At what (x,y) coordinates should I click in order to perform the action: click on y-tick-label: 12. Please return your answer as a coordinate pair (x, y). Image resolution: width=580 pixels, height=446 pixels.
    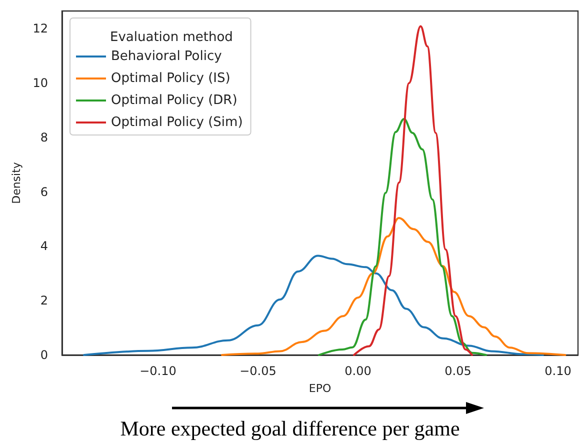
    Looking at the image, I should click on (40, 29).